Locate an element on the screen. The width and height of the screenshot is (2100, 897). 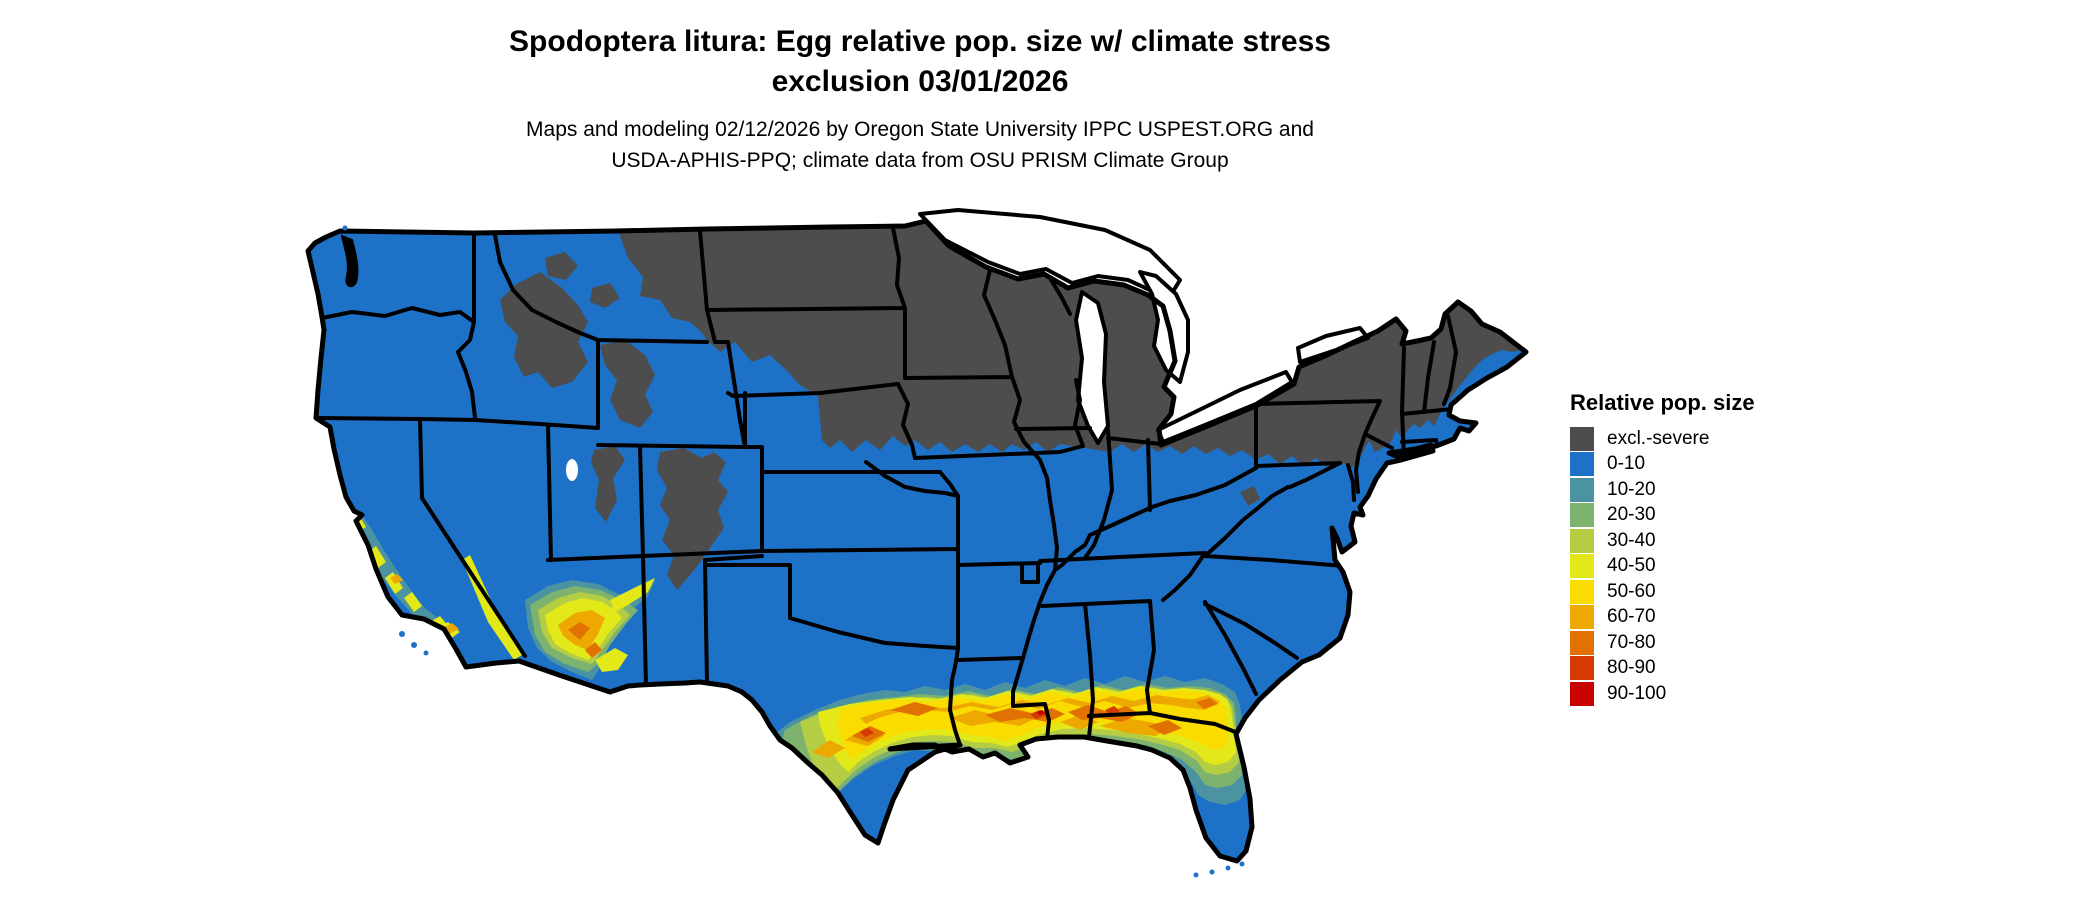
legend-label: 50-60 is located at coordinates (1631, 591).